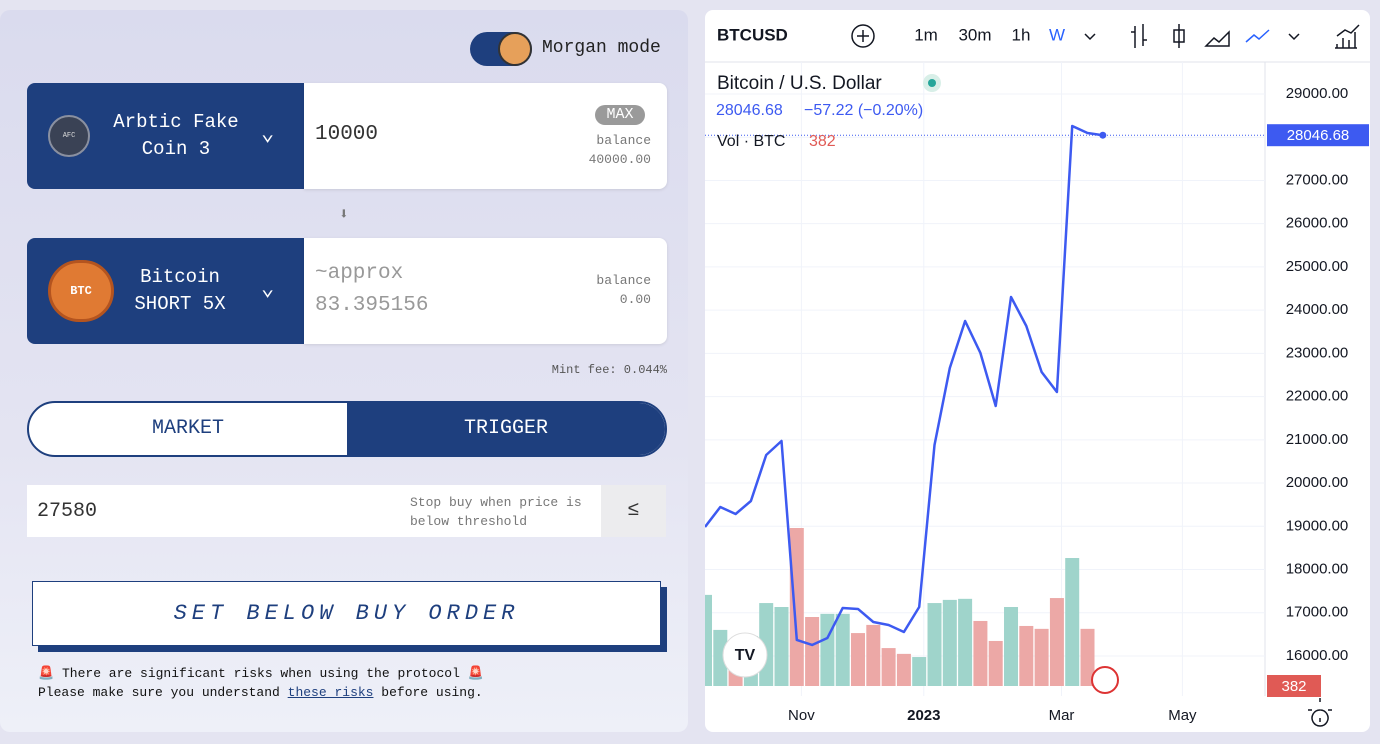 The height and width of the screenshot is (744, 1380). I want to click on from-token-select: AFC Arbtic Fake Coin 3 ⌄, so click(165, 136).